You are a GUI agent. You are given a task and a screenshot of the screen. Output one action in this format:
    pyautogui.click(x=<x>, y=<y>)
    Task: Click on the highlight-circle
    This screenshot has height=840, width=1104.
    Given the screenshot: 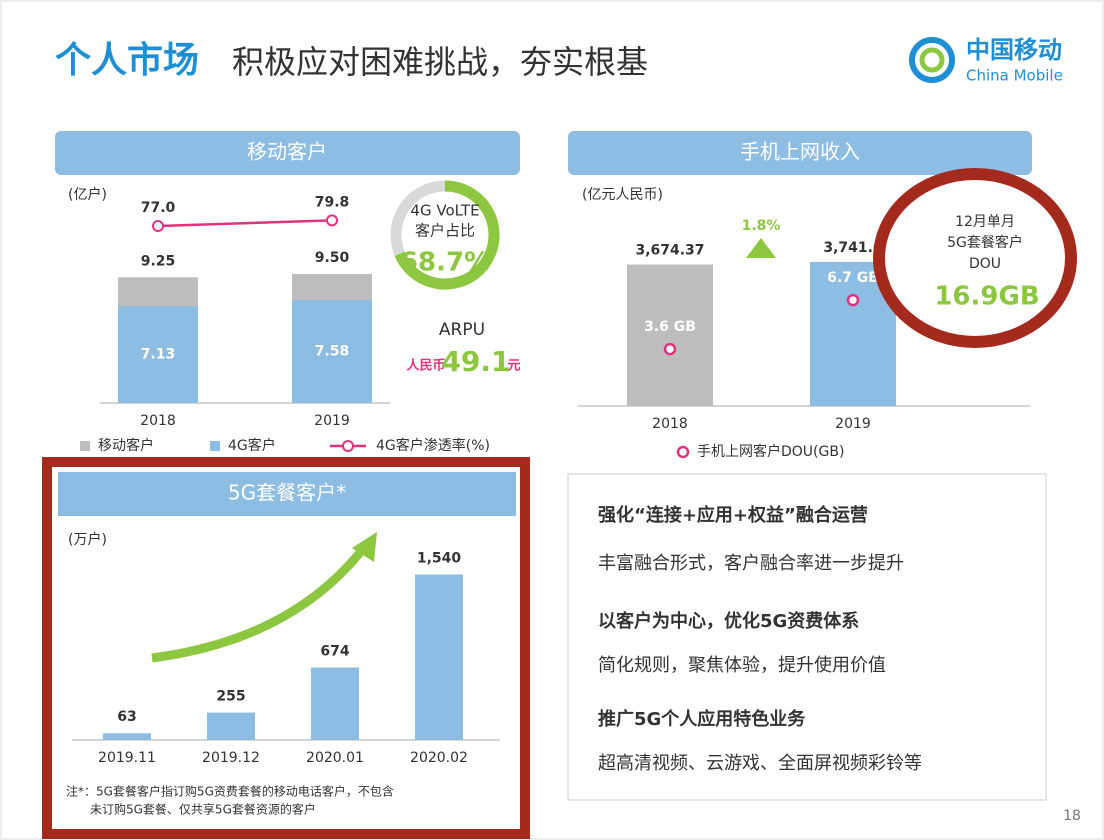 What is the action you would take?
    pyautogui.click(x=975, y=258)
    